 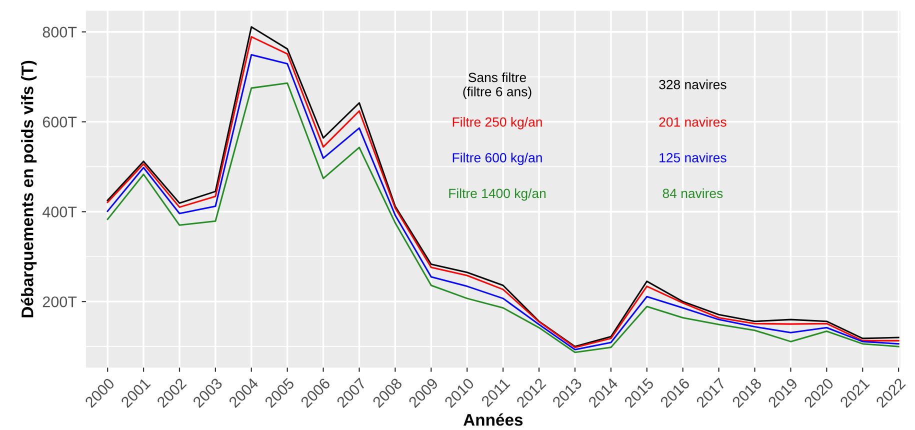 What do you see at coordinates (497, 159) in the screenshot?
I see `text: Filtre 600 kg/an` at bounding box center [497, 159].